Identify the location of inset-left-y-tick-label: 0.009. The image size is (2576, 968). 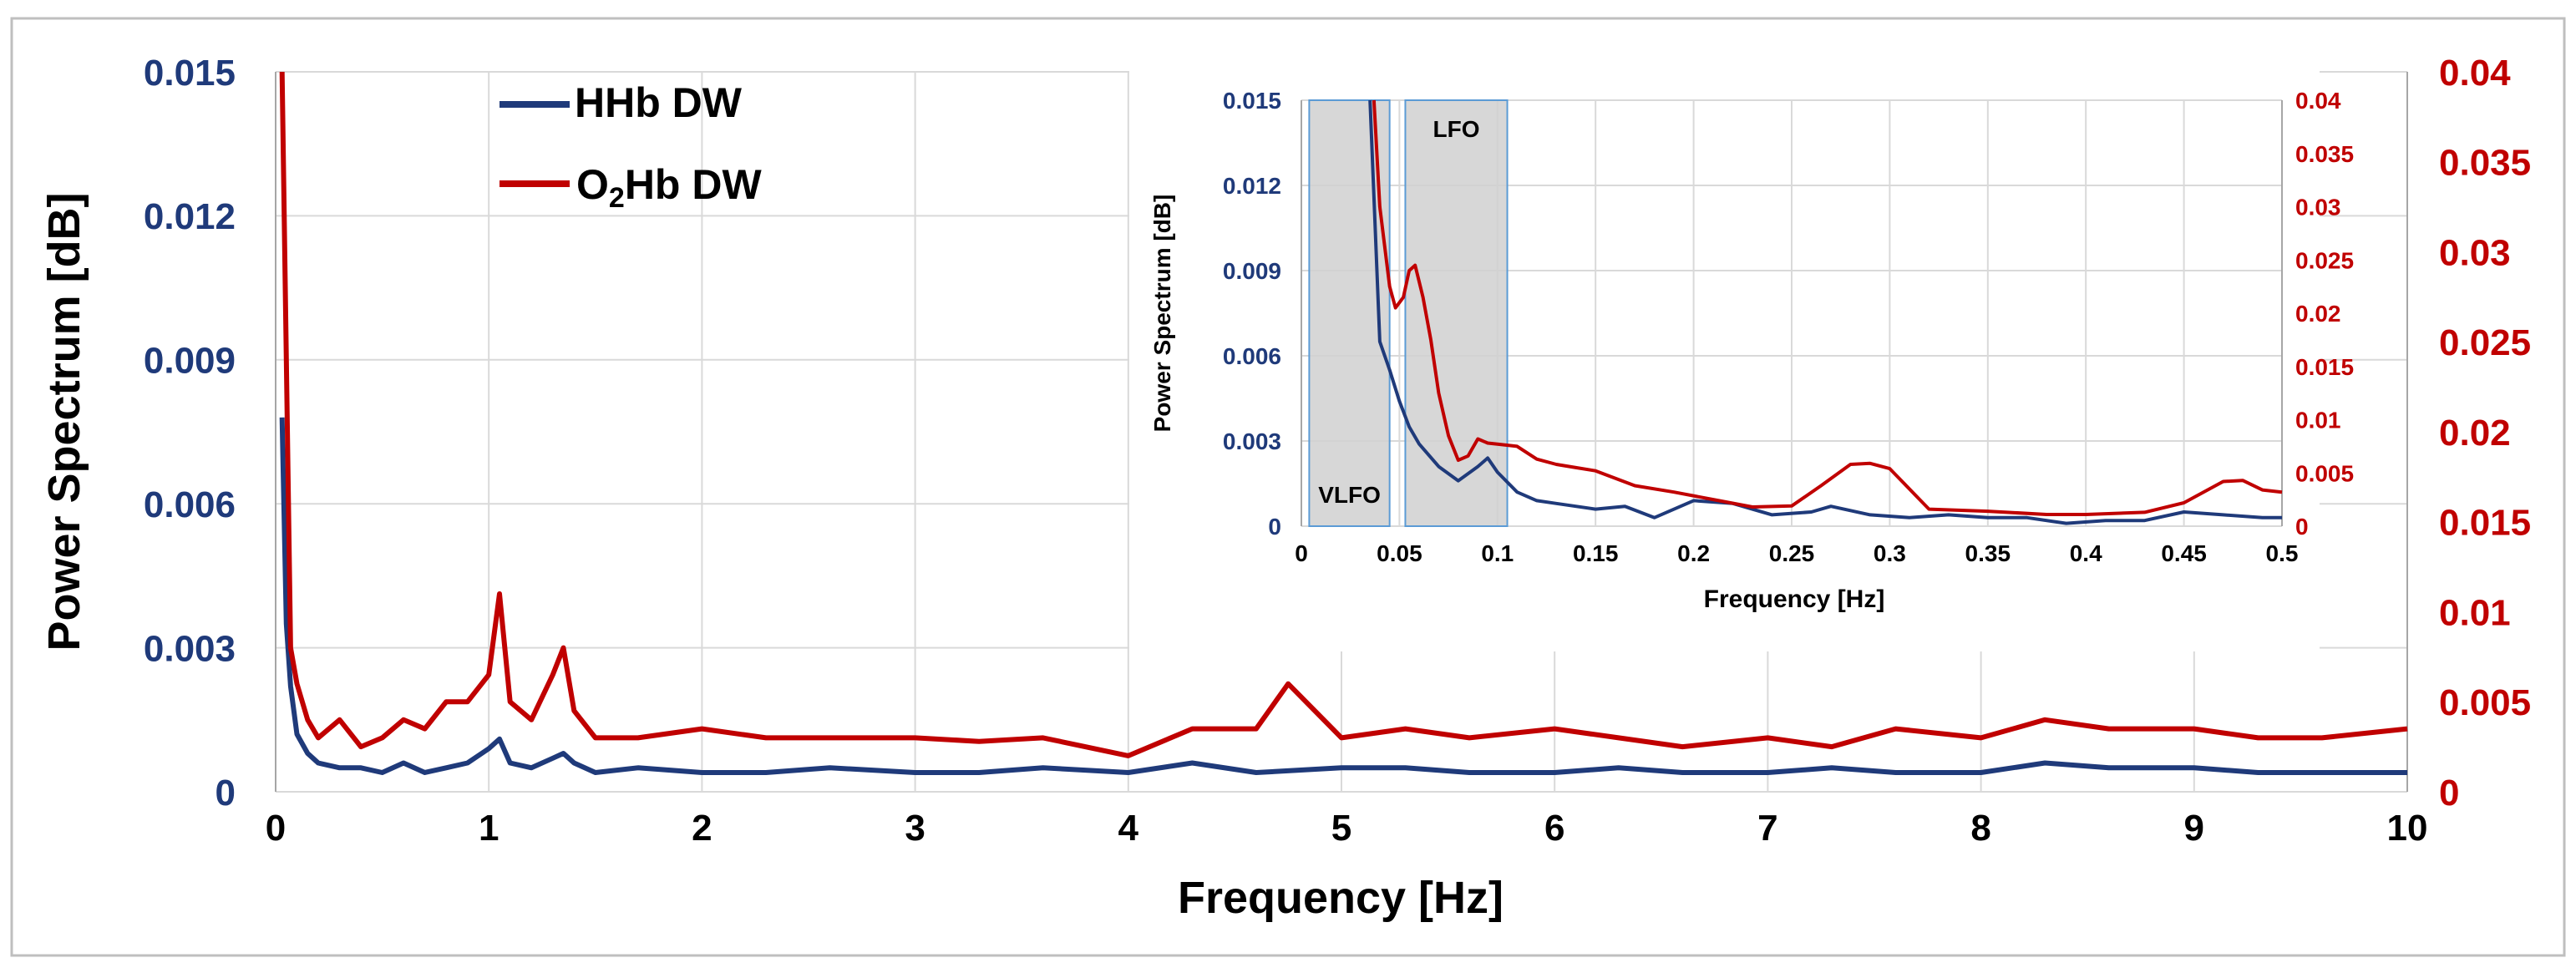
(1252, 271).